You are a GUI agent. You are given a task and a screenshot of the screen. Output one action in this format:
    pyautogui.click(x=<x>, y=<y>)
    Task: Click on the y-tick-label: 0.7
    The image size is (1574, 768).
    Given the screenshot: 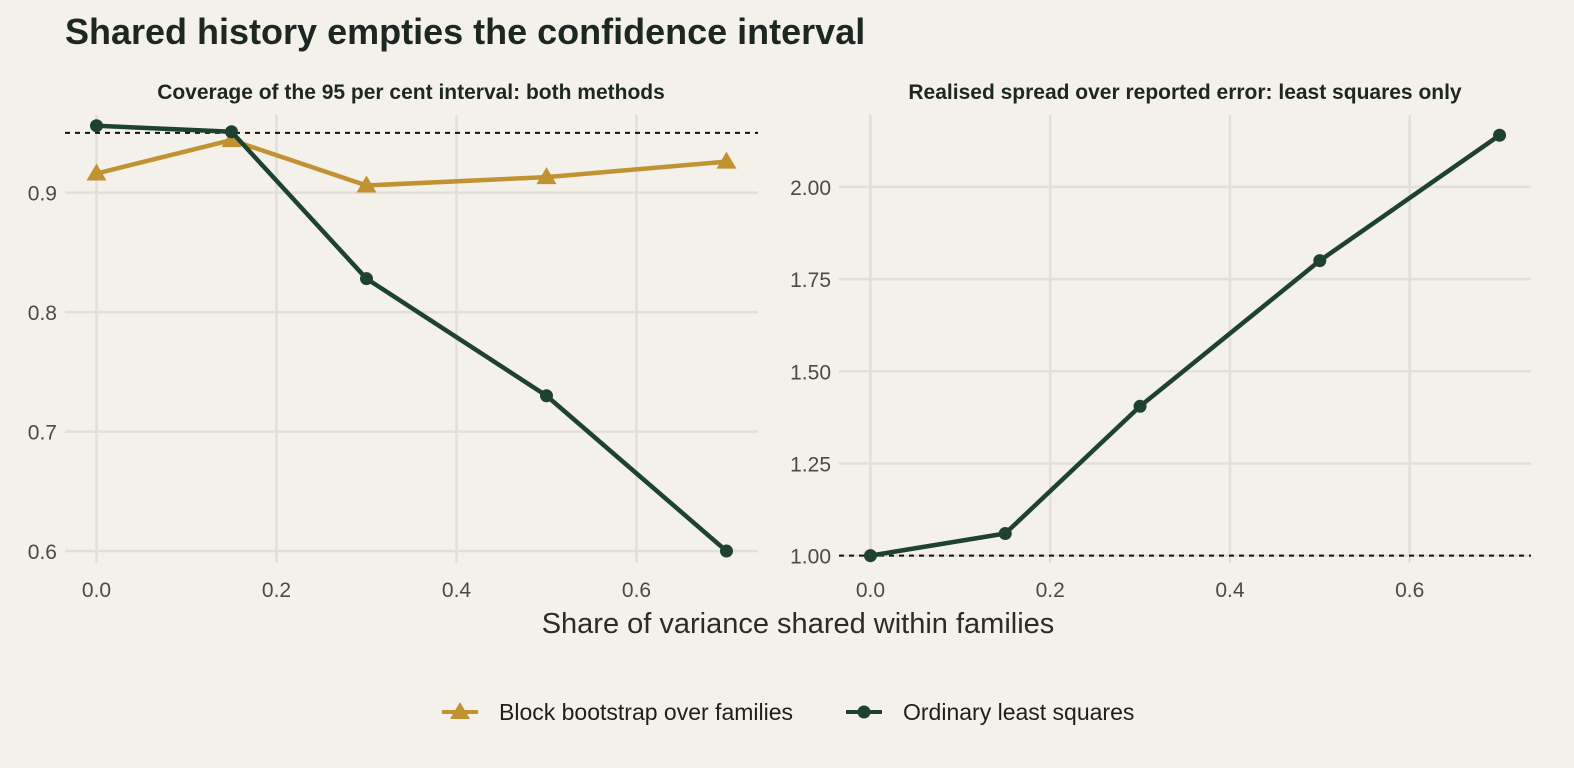 What is the action you would take?
    pyautogui.click(x=42, y=433)
    